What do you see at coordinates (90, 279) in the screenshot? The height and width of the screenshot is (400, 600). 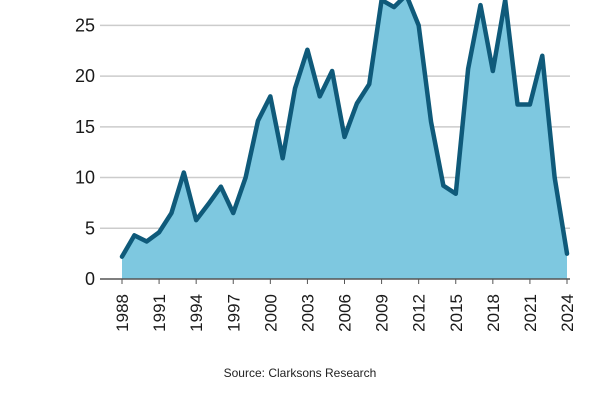 I see `y-tick-label: 0` at bounding box center [90, 279].